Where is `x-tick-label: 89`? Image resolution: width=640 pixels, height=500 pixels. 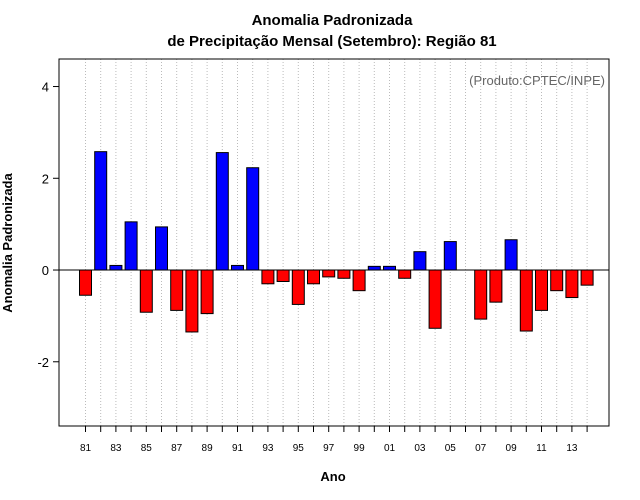
x-tick-label: 89 is located at coordinates (208, 448).